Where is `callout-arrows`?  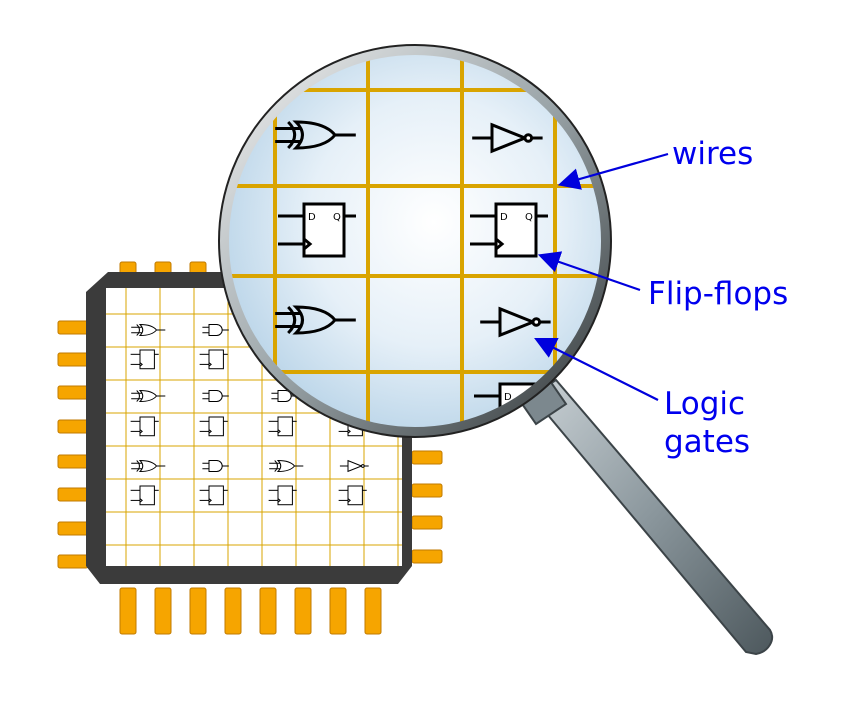
callout-arrows is located at coordinates (601, 276).